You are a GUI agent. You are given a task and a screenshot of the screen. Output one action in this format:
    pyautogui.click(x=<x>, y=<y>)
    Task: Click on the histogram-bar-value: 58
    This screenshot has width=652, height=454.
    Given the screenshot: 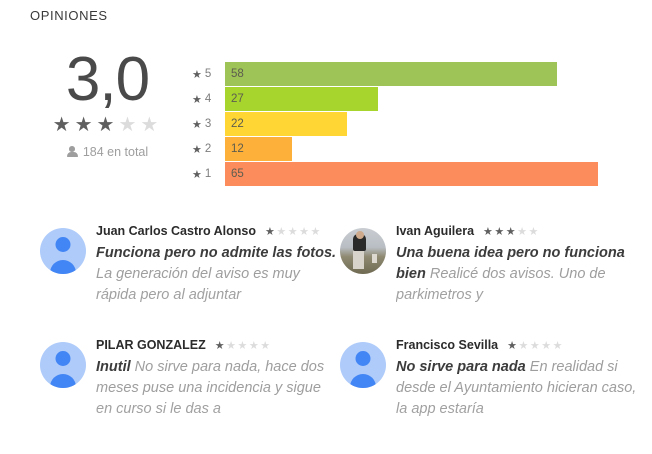 What is the action you would take?
    pyautogui.click(x=237, y=74)
    